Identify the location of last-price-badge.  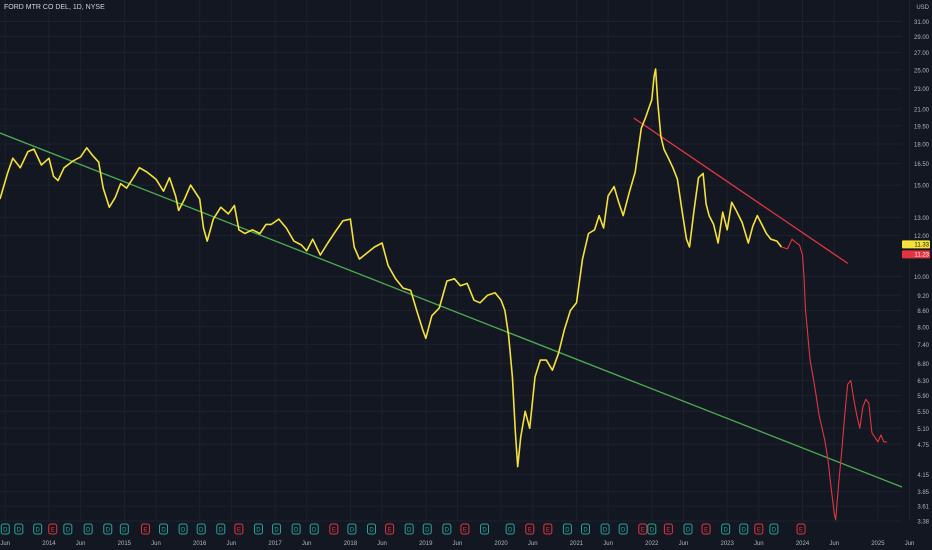
(916, 244).